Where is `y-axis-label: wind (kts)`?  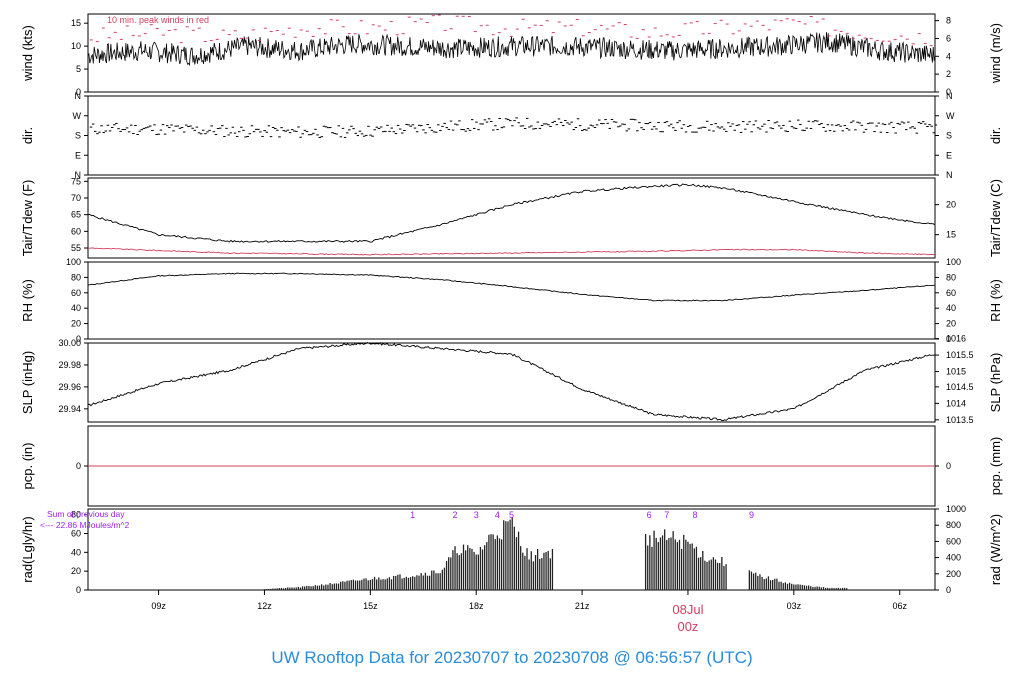 y-axis-label: wind (kts) is located at coordinates (27, 53).